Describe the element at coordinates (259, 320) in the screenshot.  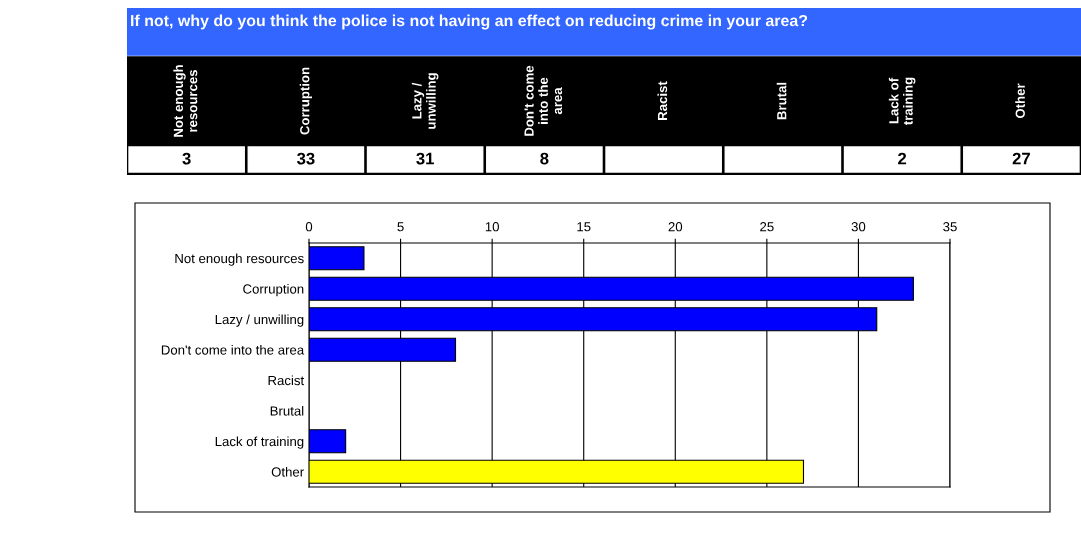
I see `y-tick-label: Lazy / unwilling` at that location.